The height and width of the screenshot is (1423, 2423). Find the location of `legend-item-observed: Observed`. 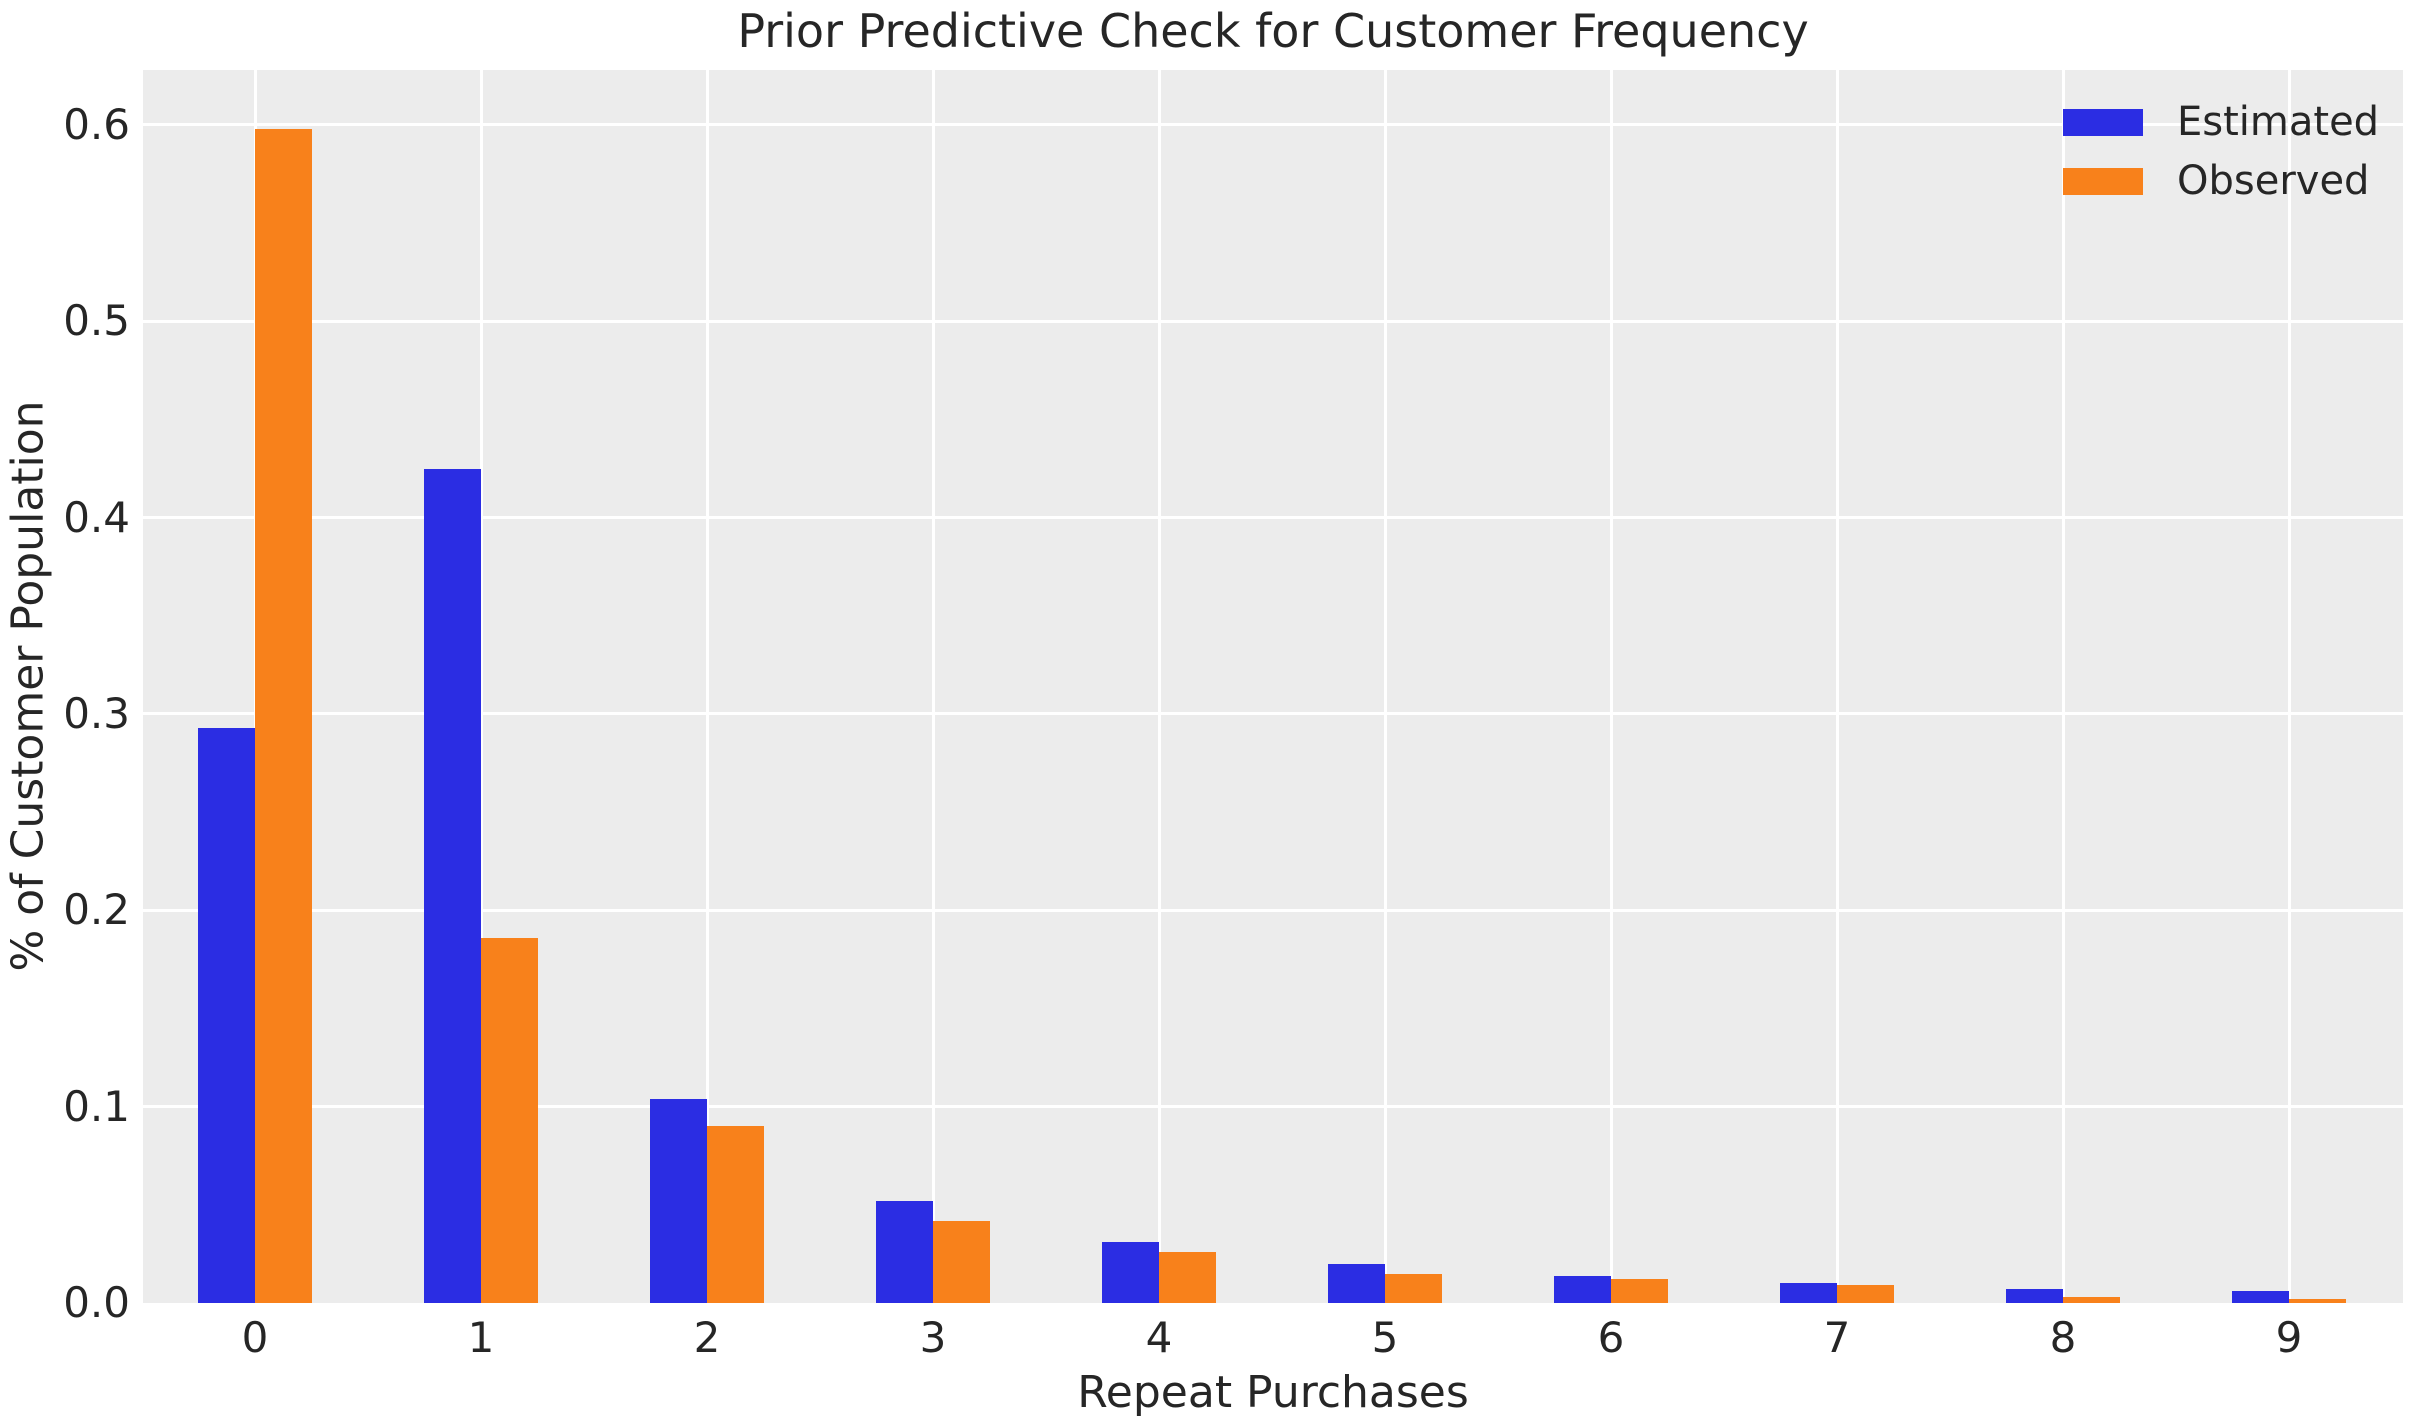

legend-item-observed: Observed is located at coordinates (2216, 181).